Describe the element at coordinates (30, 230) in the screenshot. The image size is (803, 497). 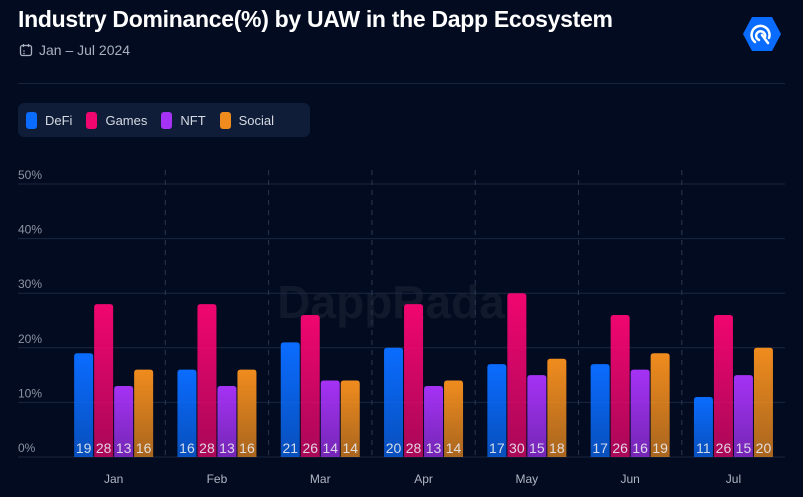
I see `y-tick-label: 40%` at that location.